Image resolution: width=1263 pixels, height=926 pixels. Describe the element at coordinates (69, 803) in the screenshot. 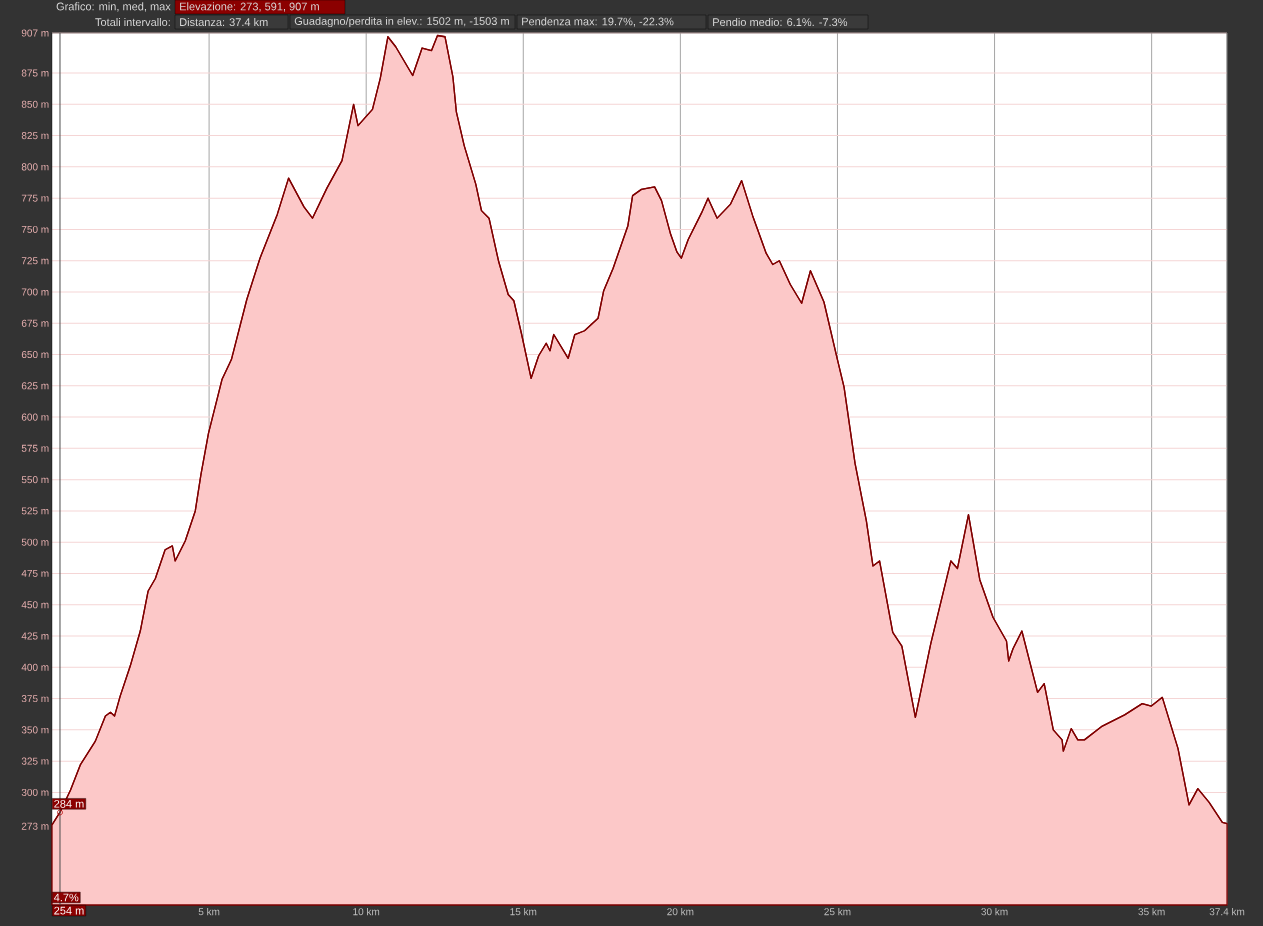

I see `annotation: 284 m` at that location.